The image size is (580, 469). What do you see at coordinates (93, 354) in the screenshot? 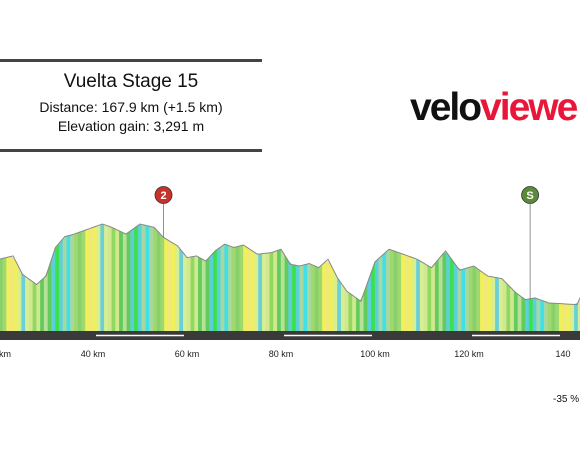
I see `x-tick-label: 40 km` at bounding box center [93, 354].